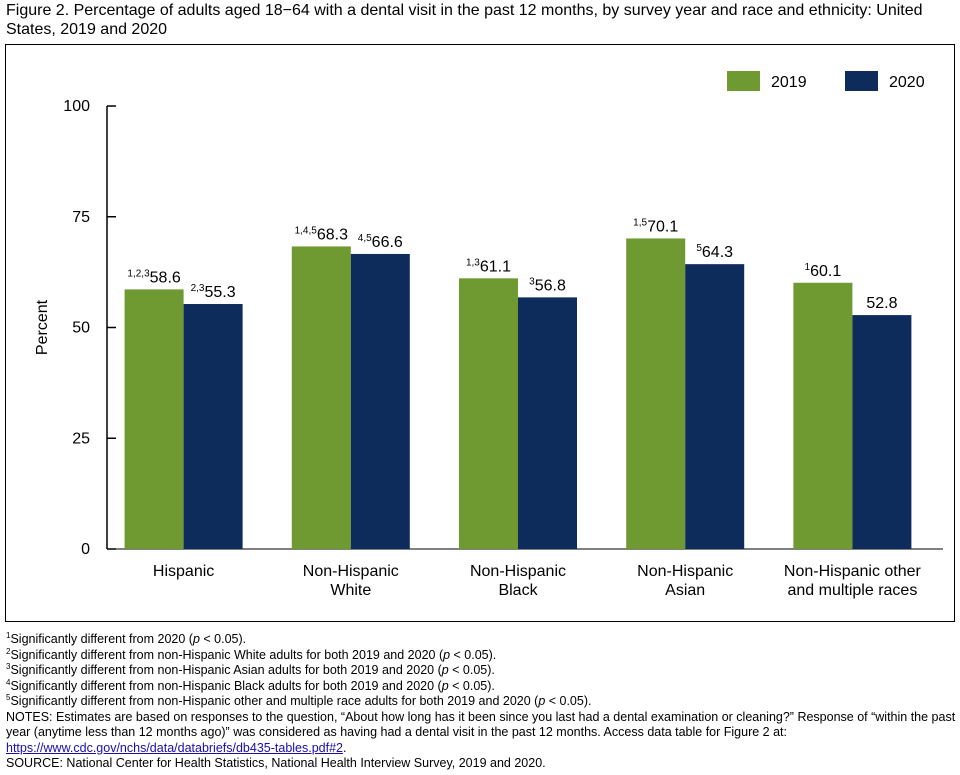  What do you see at coordinates (699, 248) in the screenshot?
I see `bar-value-superscript: 5` at bounding box center [699, 248].